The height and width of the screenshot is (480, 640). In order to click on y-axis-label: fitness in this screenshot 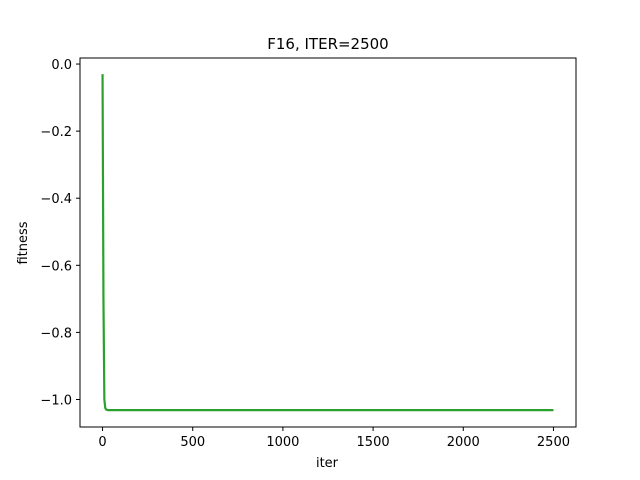, I will do `click(23, 242)`.